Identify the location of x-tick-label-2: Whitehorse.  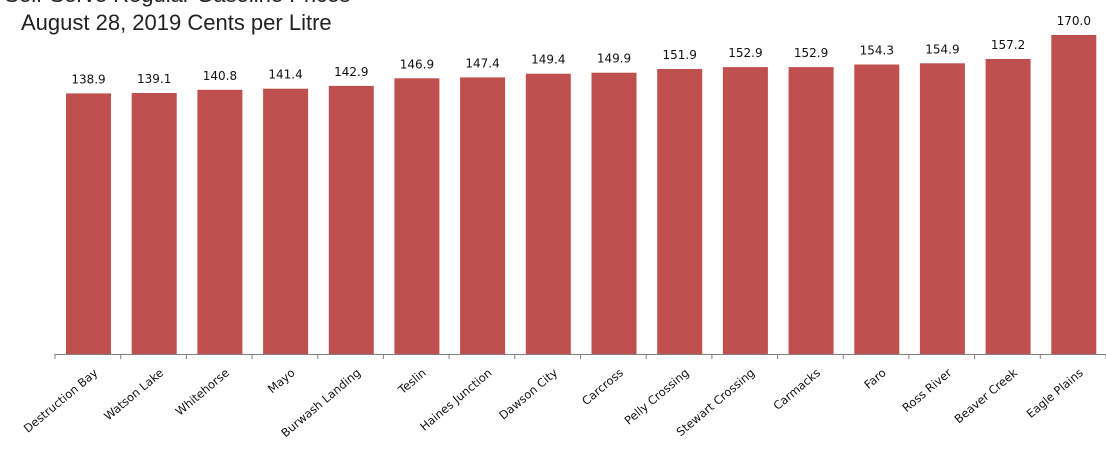
(202, 392).